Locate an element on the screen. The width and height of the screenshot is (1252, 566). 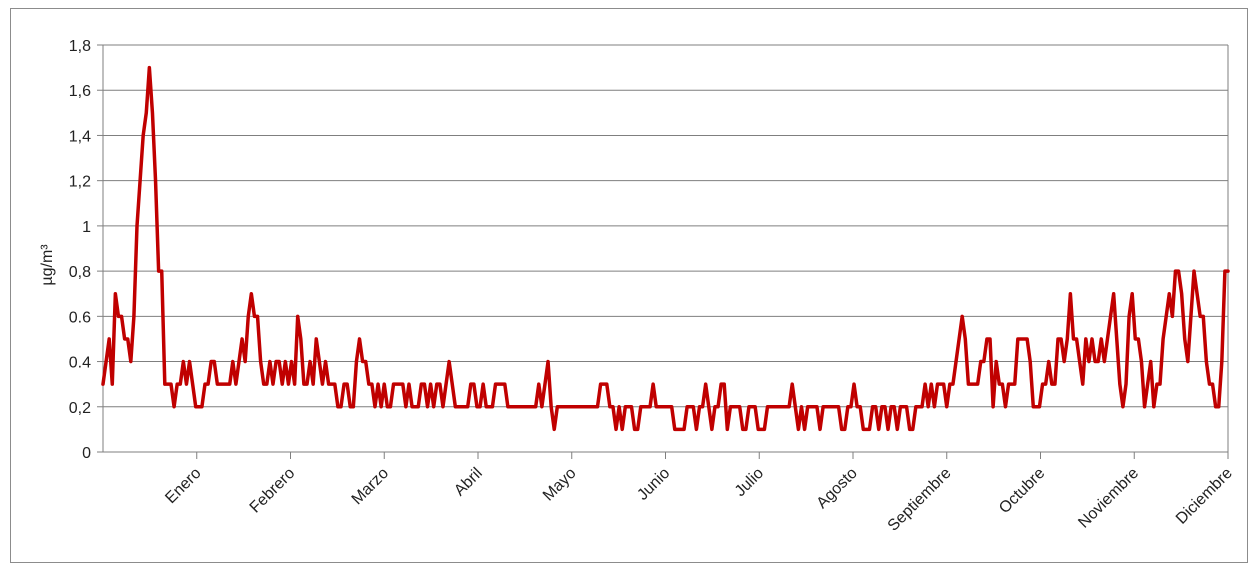
y-tick-label: 1 is located at coordinates (86, 227).